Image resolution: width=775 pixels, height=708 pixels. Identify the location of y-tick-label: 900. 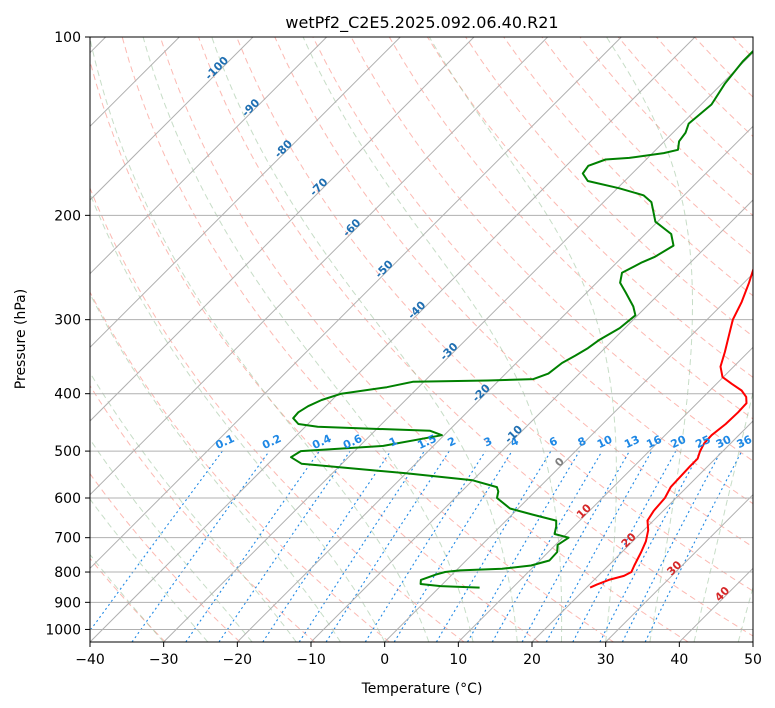
(67, 603).